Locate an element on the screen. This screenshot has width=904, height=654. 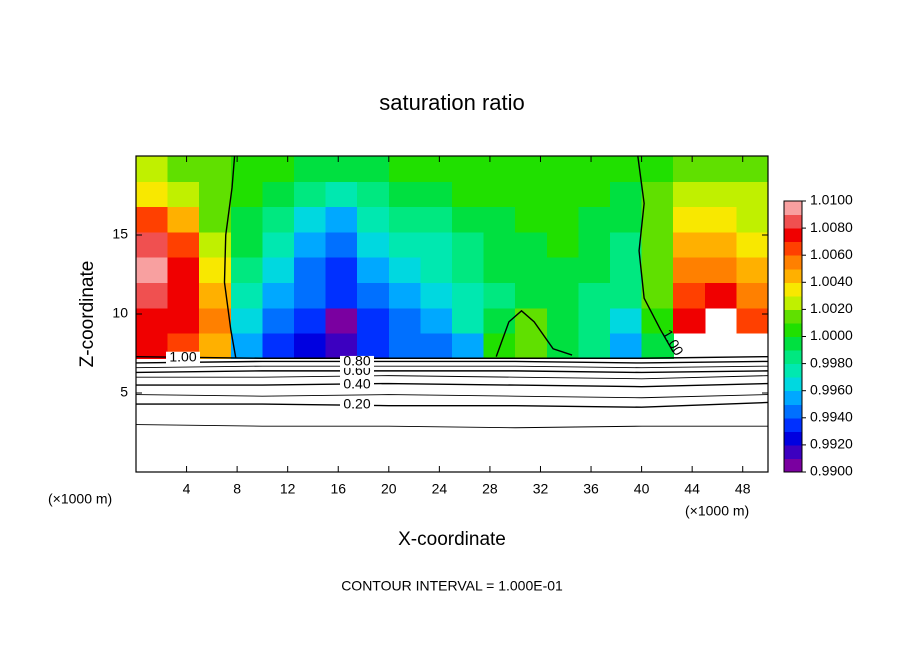
colorbar-tick-label: 0.9980 is located at coordinates (831, 362).